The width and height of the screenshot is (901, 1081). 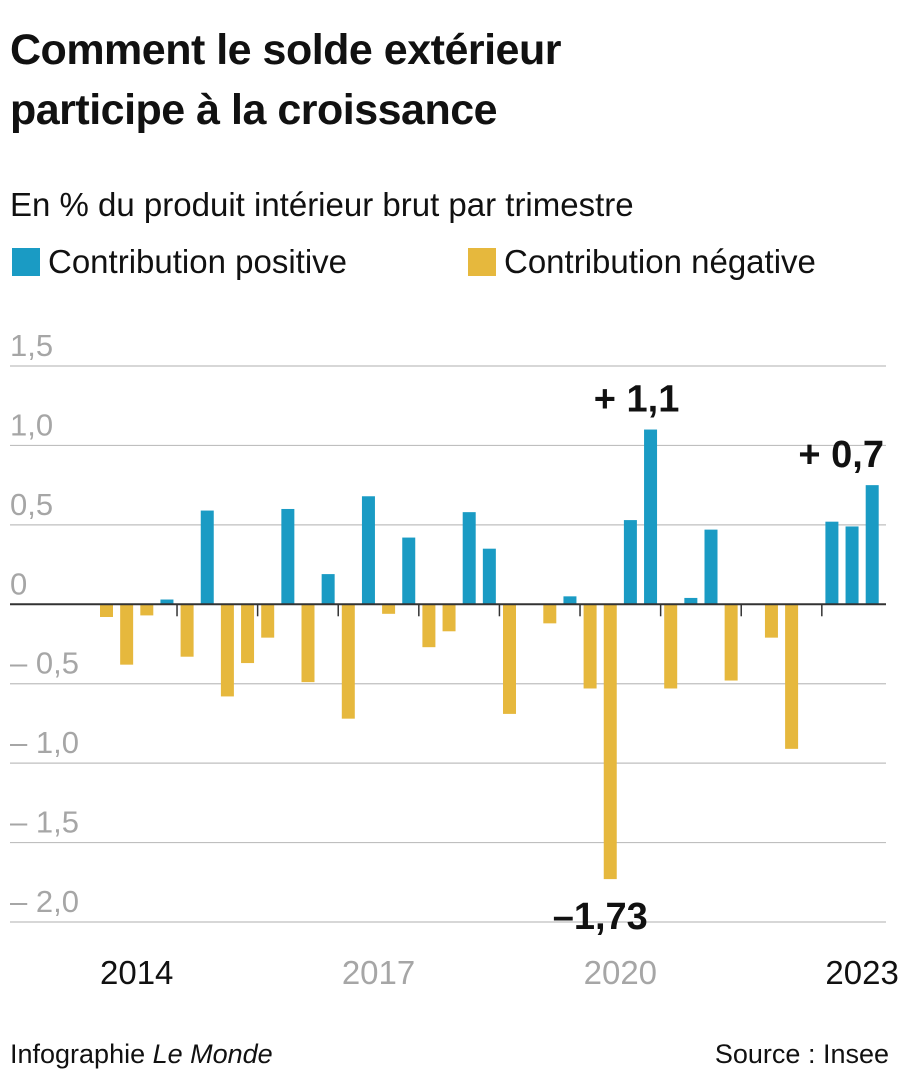 What do you see at coordinates (861, 972) in the screenshot?
I see `x-year-label: 2023` at bounding box center [861, 972].